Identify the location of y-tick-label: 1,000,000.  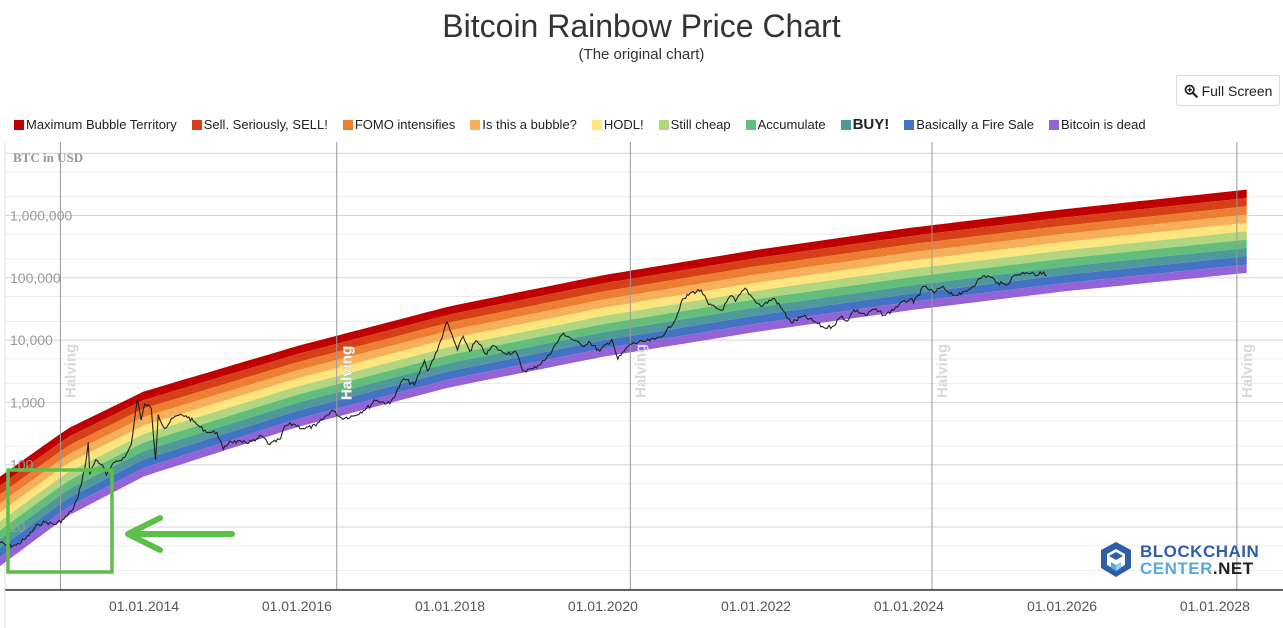
(41, 216).